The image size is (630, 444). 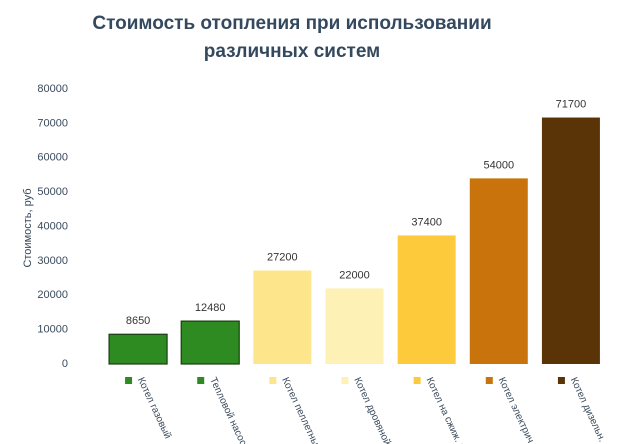 What do you see at coordinates (571, 104) in the screenshot?
I see `value-label: 71700` at bounding box center [571, 104].